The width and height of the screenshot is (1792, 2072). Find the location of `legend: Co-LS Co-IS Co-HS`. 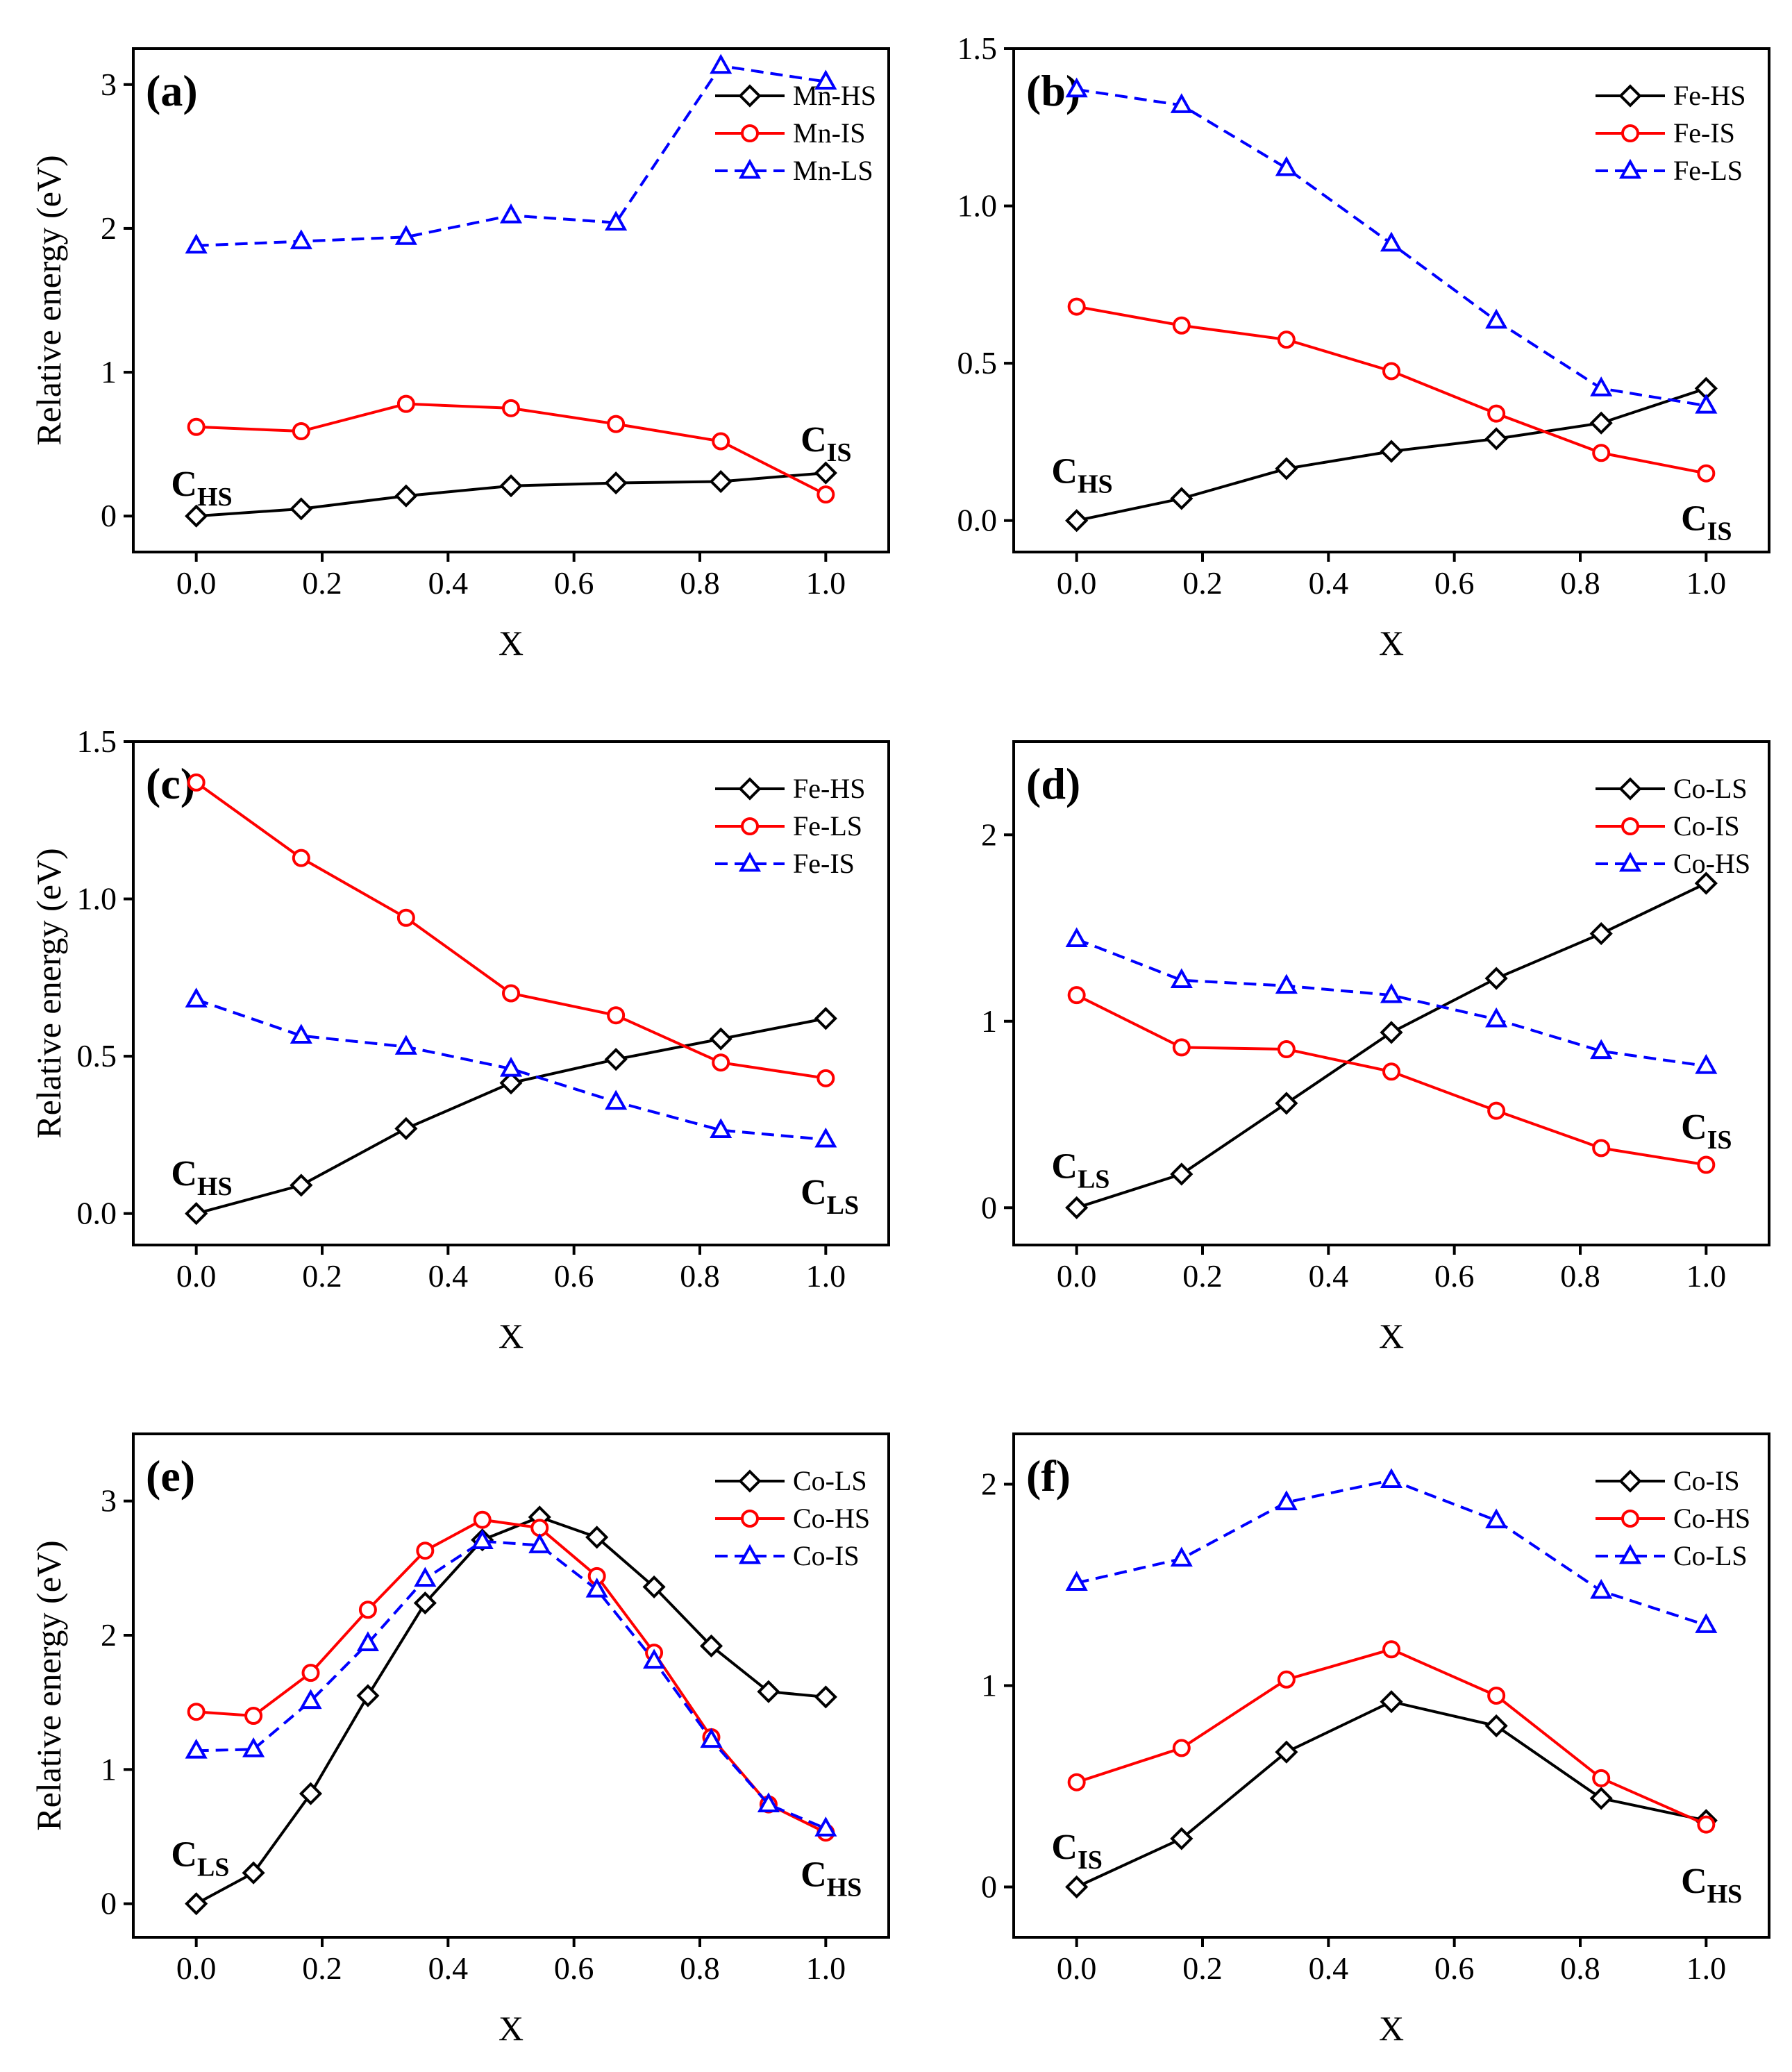

legend: Co-LS Co-IS Co-HS is located at coordinates (1673, 826).